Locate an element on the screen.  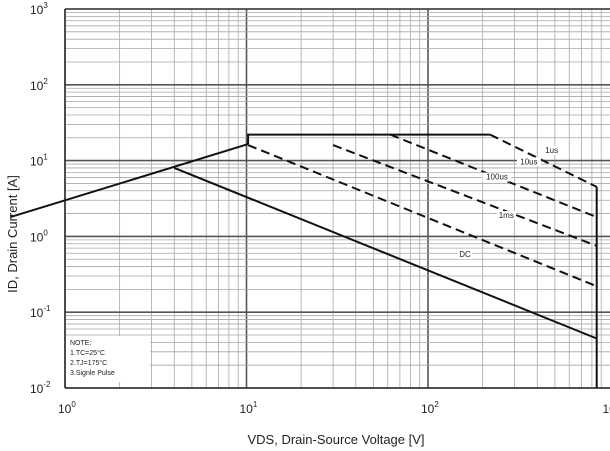
y-tick-label: 10² is located at coordinates (39, 85).